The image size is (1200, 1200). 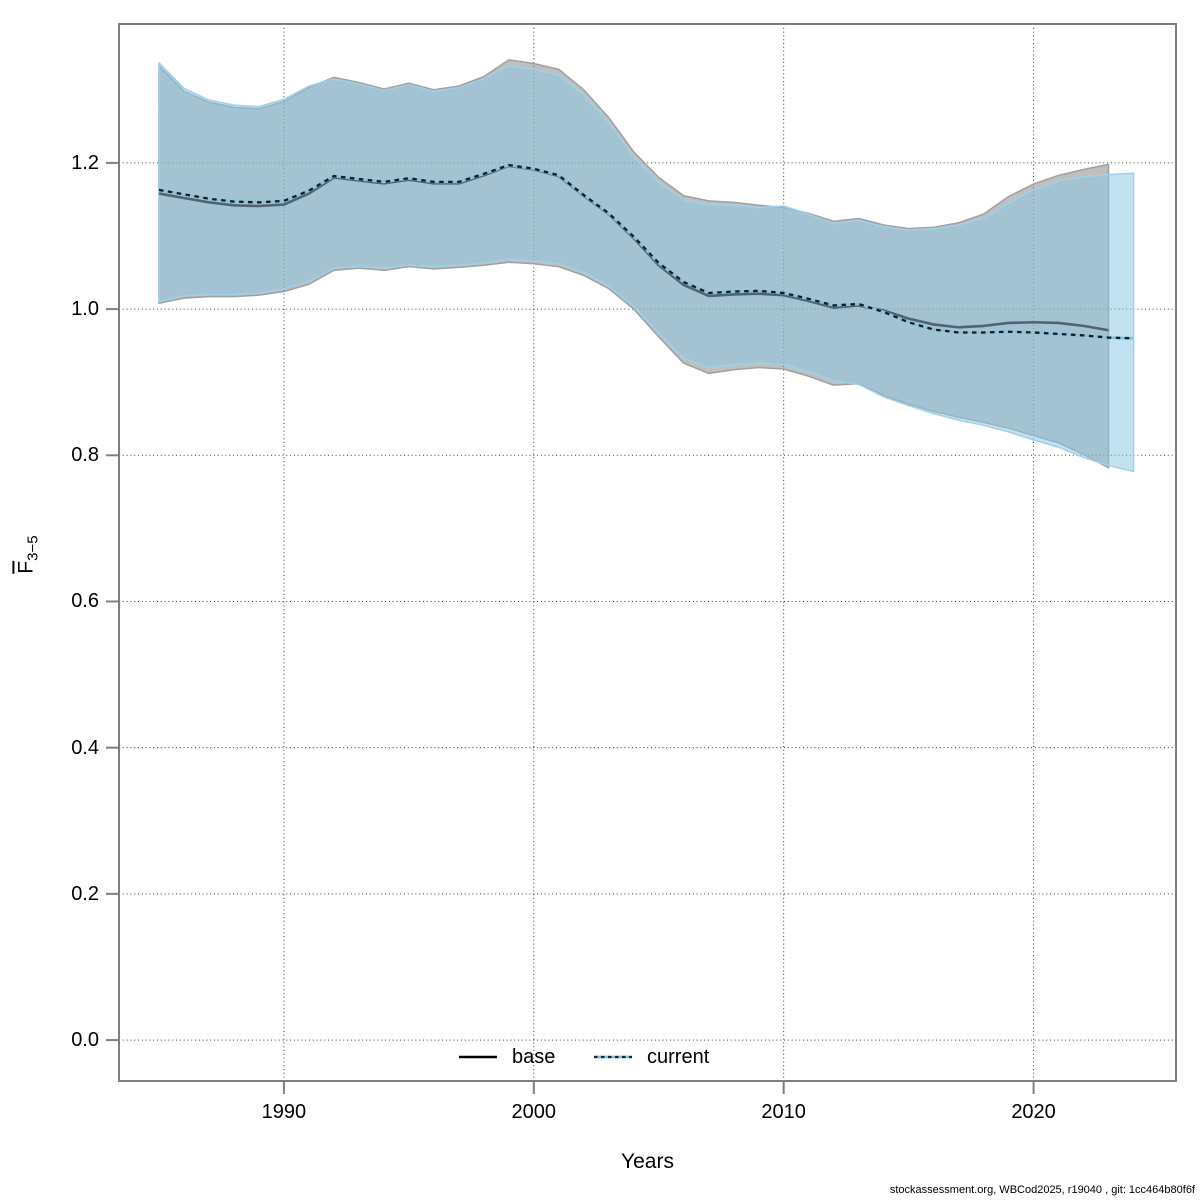 I want to click on legend-label-current: current, so click(x=678, y=1057).